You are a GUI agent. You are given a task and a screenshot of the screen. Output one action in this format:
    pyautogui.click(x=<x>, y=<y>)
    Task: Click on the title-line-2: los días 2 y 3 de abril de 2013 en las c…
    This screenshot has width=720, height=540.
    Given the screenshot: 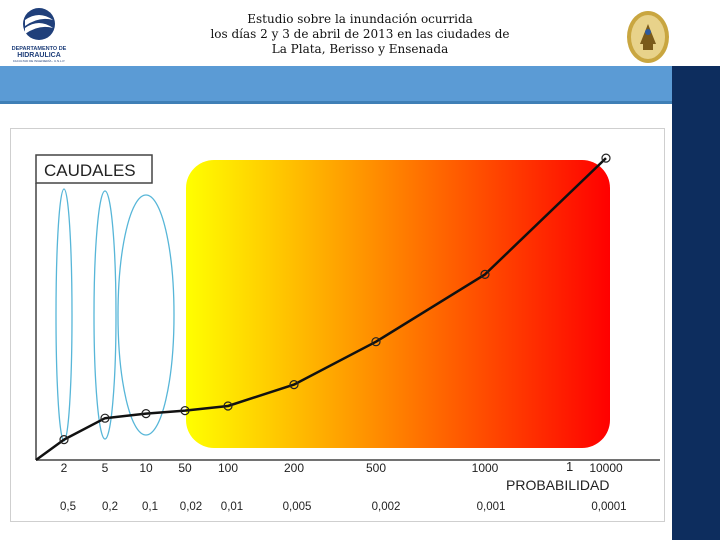 What is the action you would take?
    pyautogui.click(x=360, y=34)
    